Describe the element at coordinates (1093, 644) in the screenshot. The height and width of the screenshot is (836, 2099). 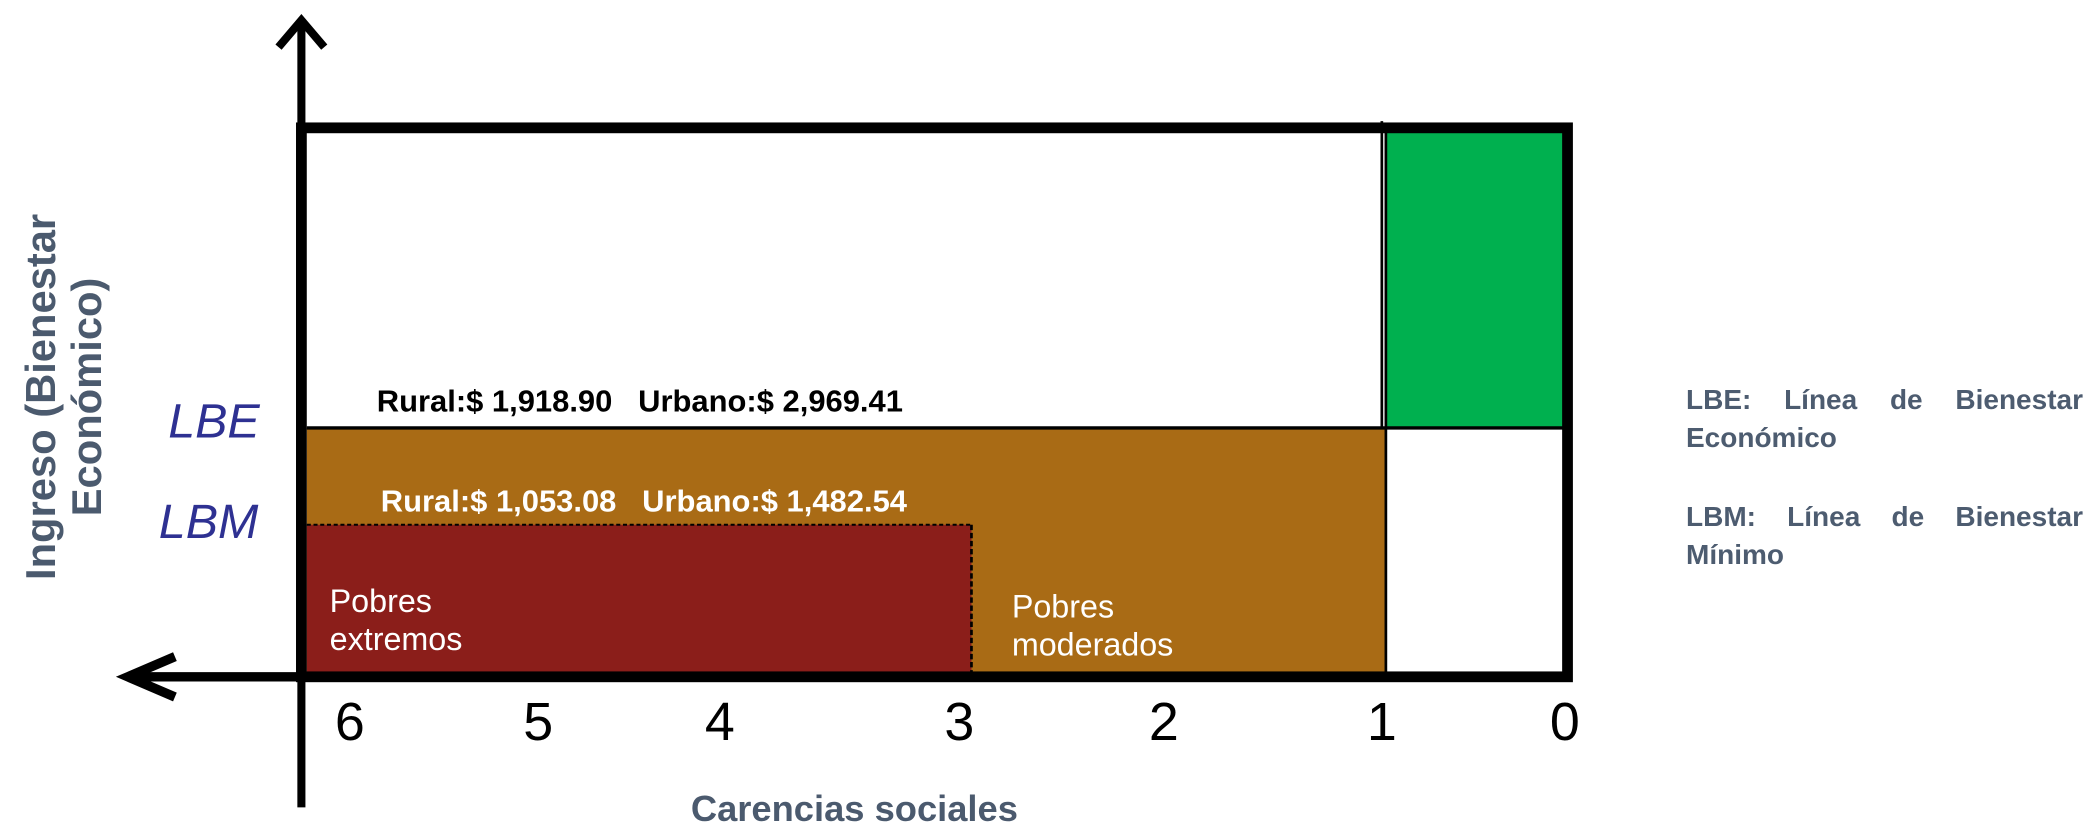
I see `region-label: moderados` at that location.